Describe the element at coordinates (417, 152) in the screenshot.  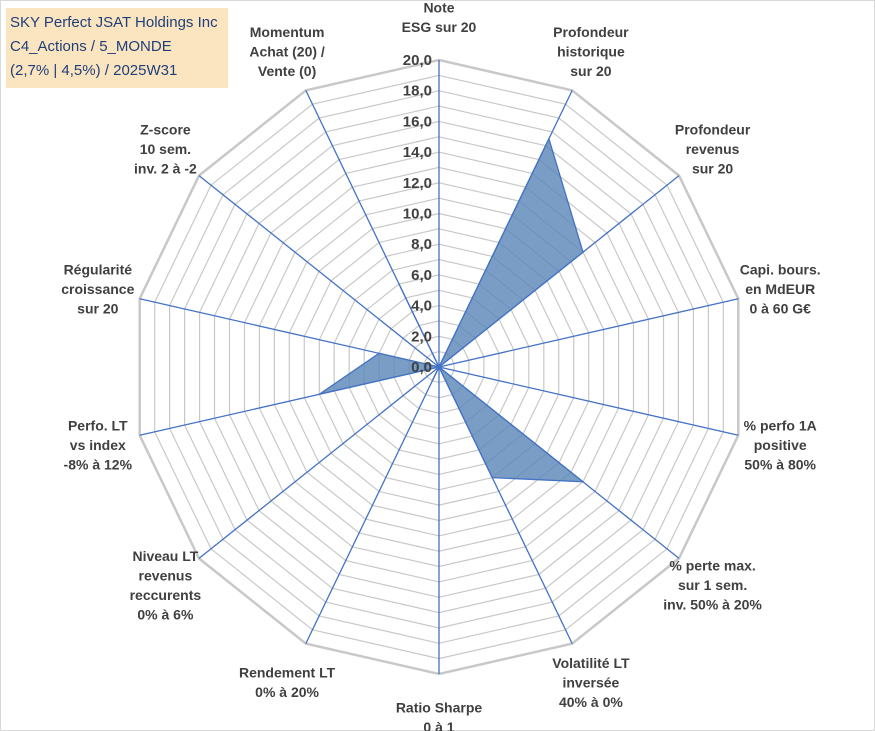
I see `tick-label: 14,0` at that location.